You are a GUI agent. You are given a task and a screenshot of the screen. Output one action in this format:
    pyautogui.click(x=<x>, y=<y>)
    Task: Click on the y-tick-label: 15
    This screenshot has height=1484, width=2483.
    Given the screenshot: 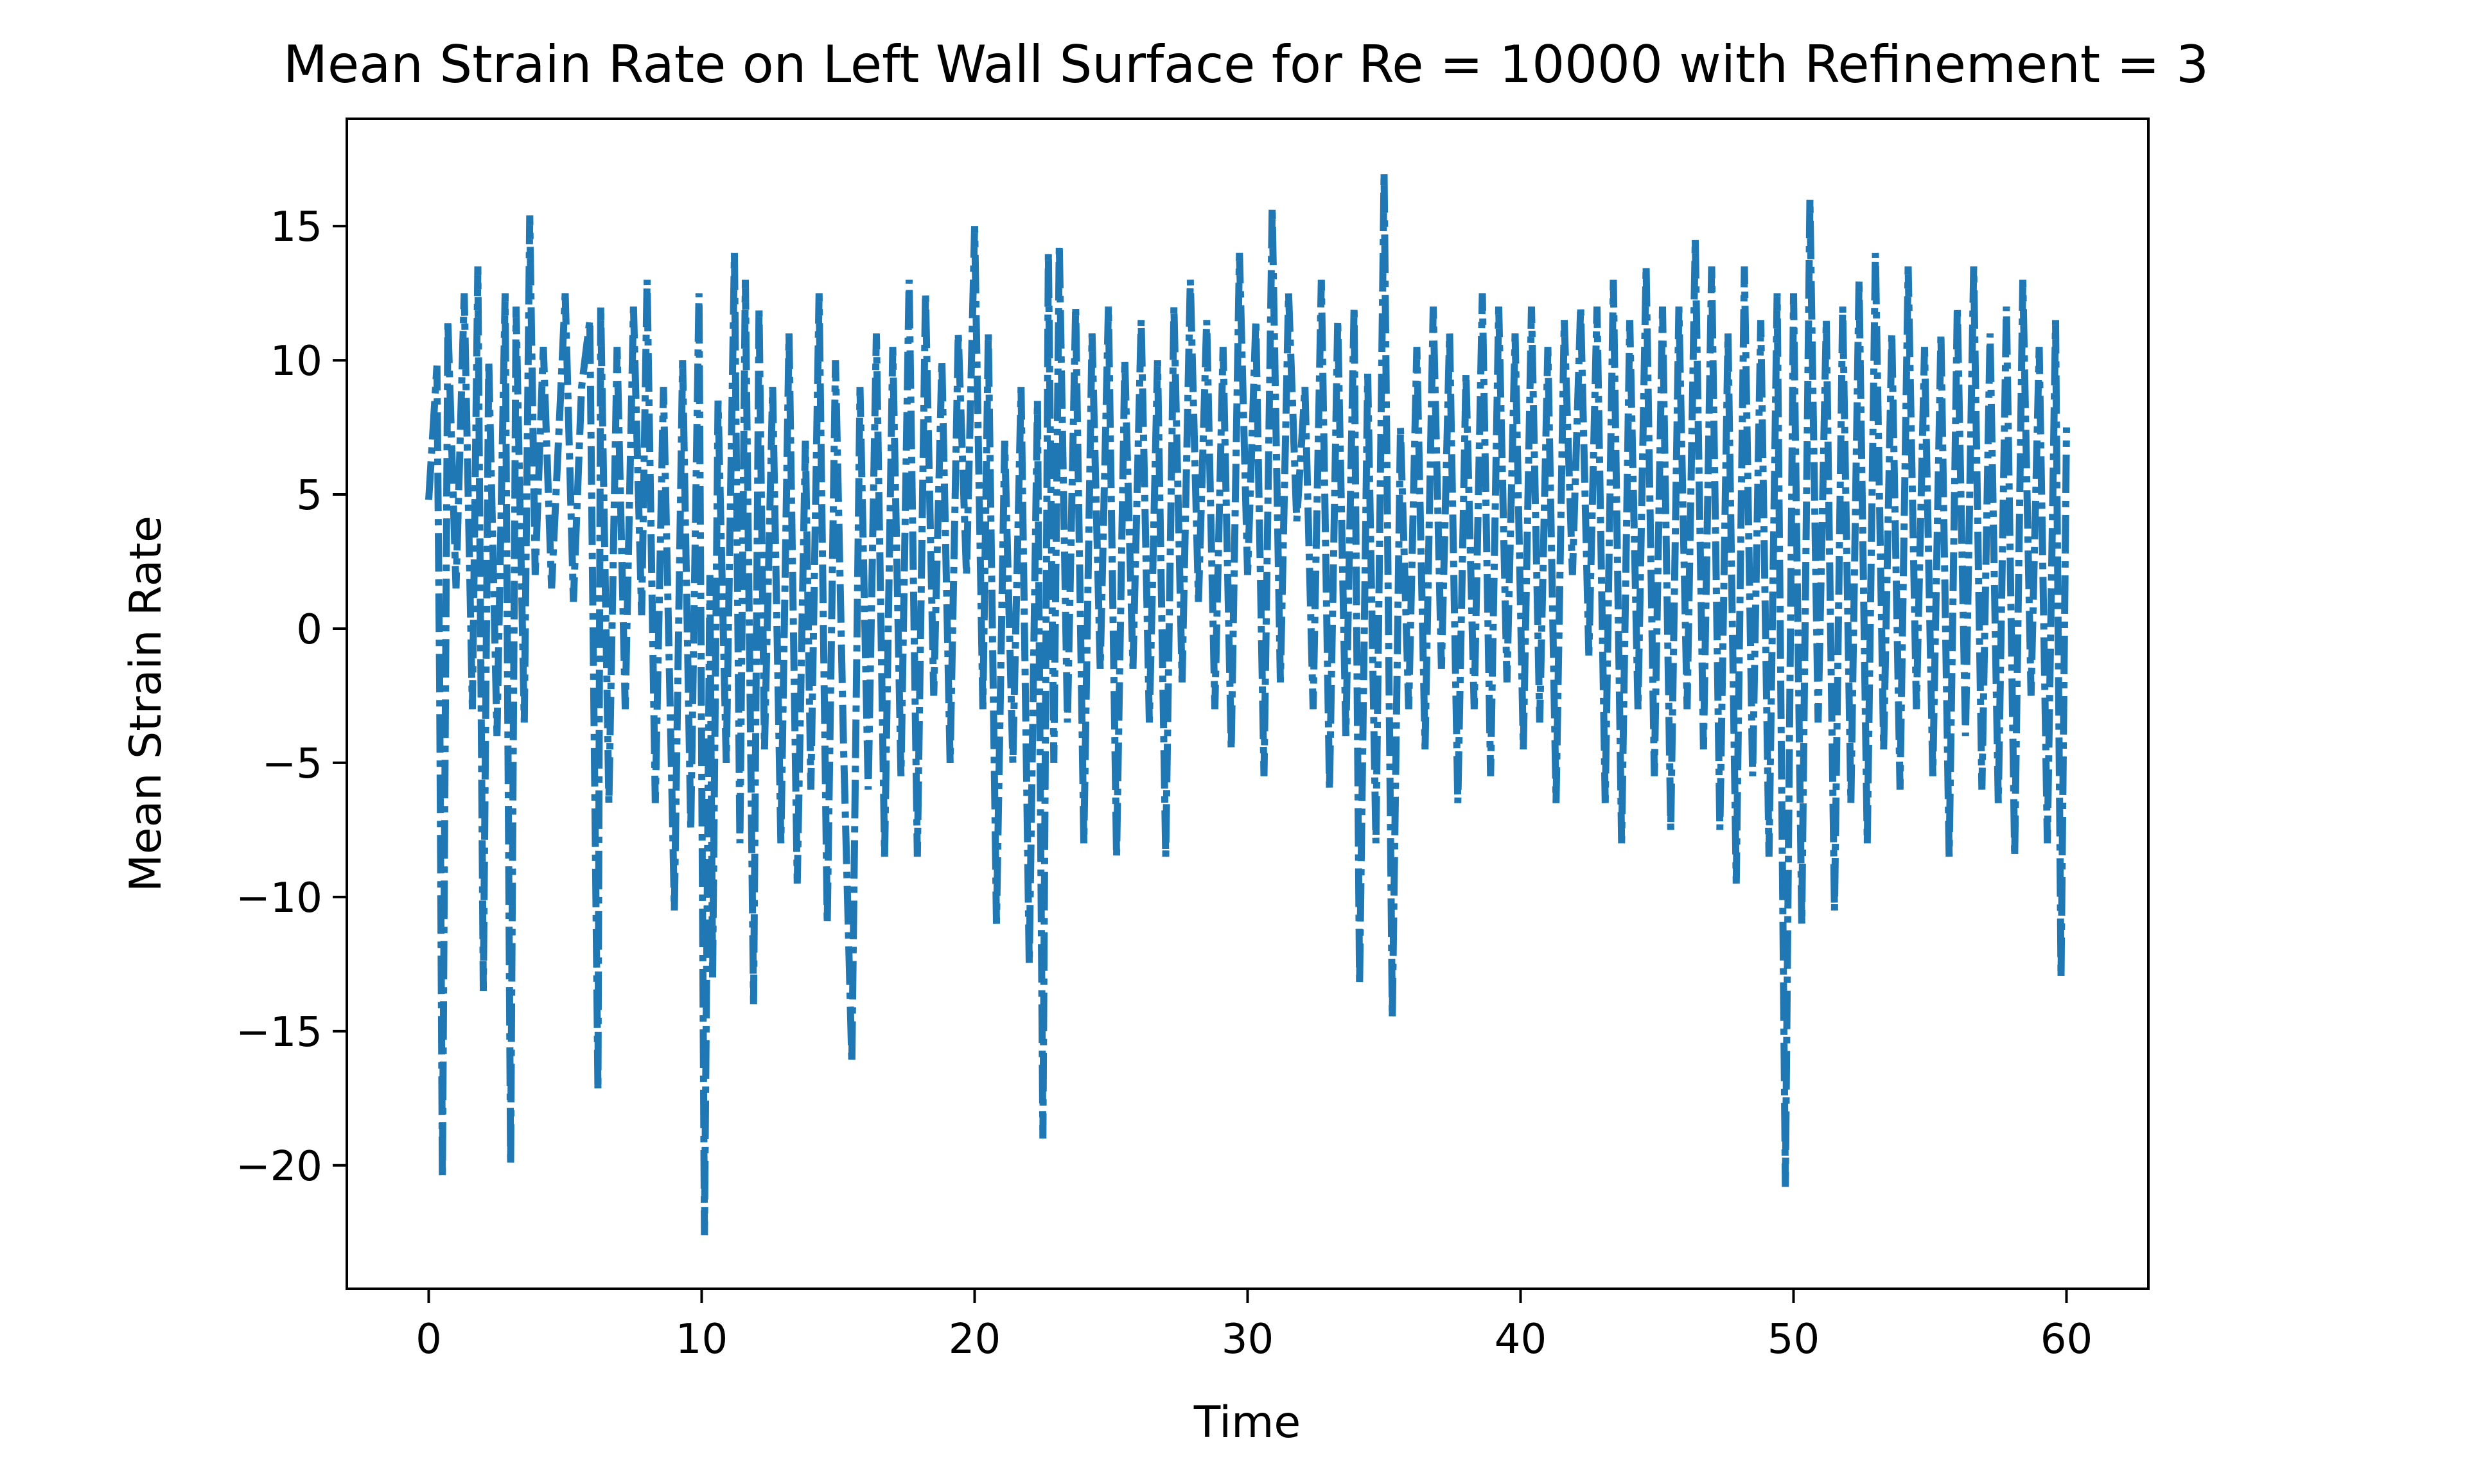 What is the action you would take?
    pyautogui.click(x=296, y=227)
    